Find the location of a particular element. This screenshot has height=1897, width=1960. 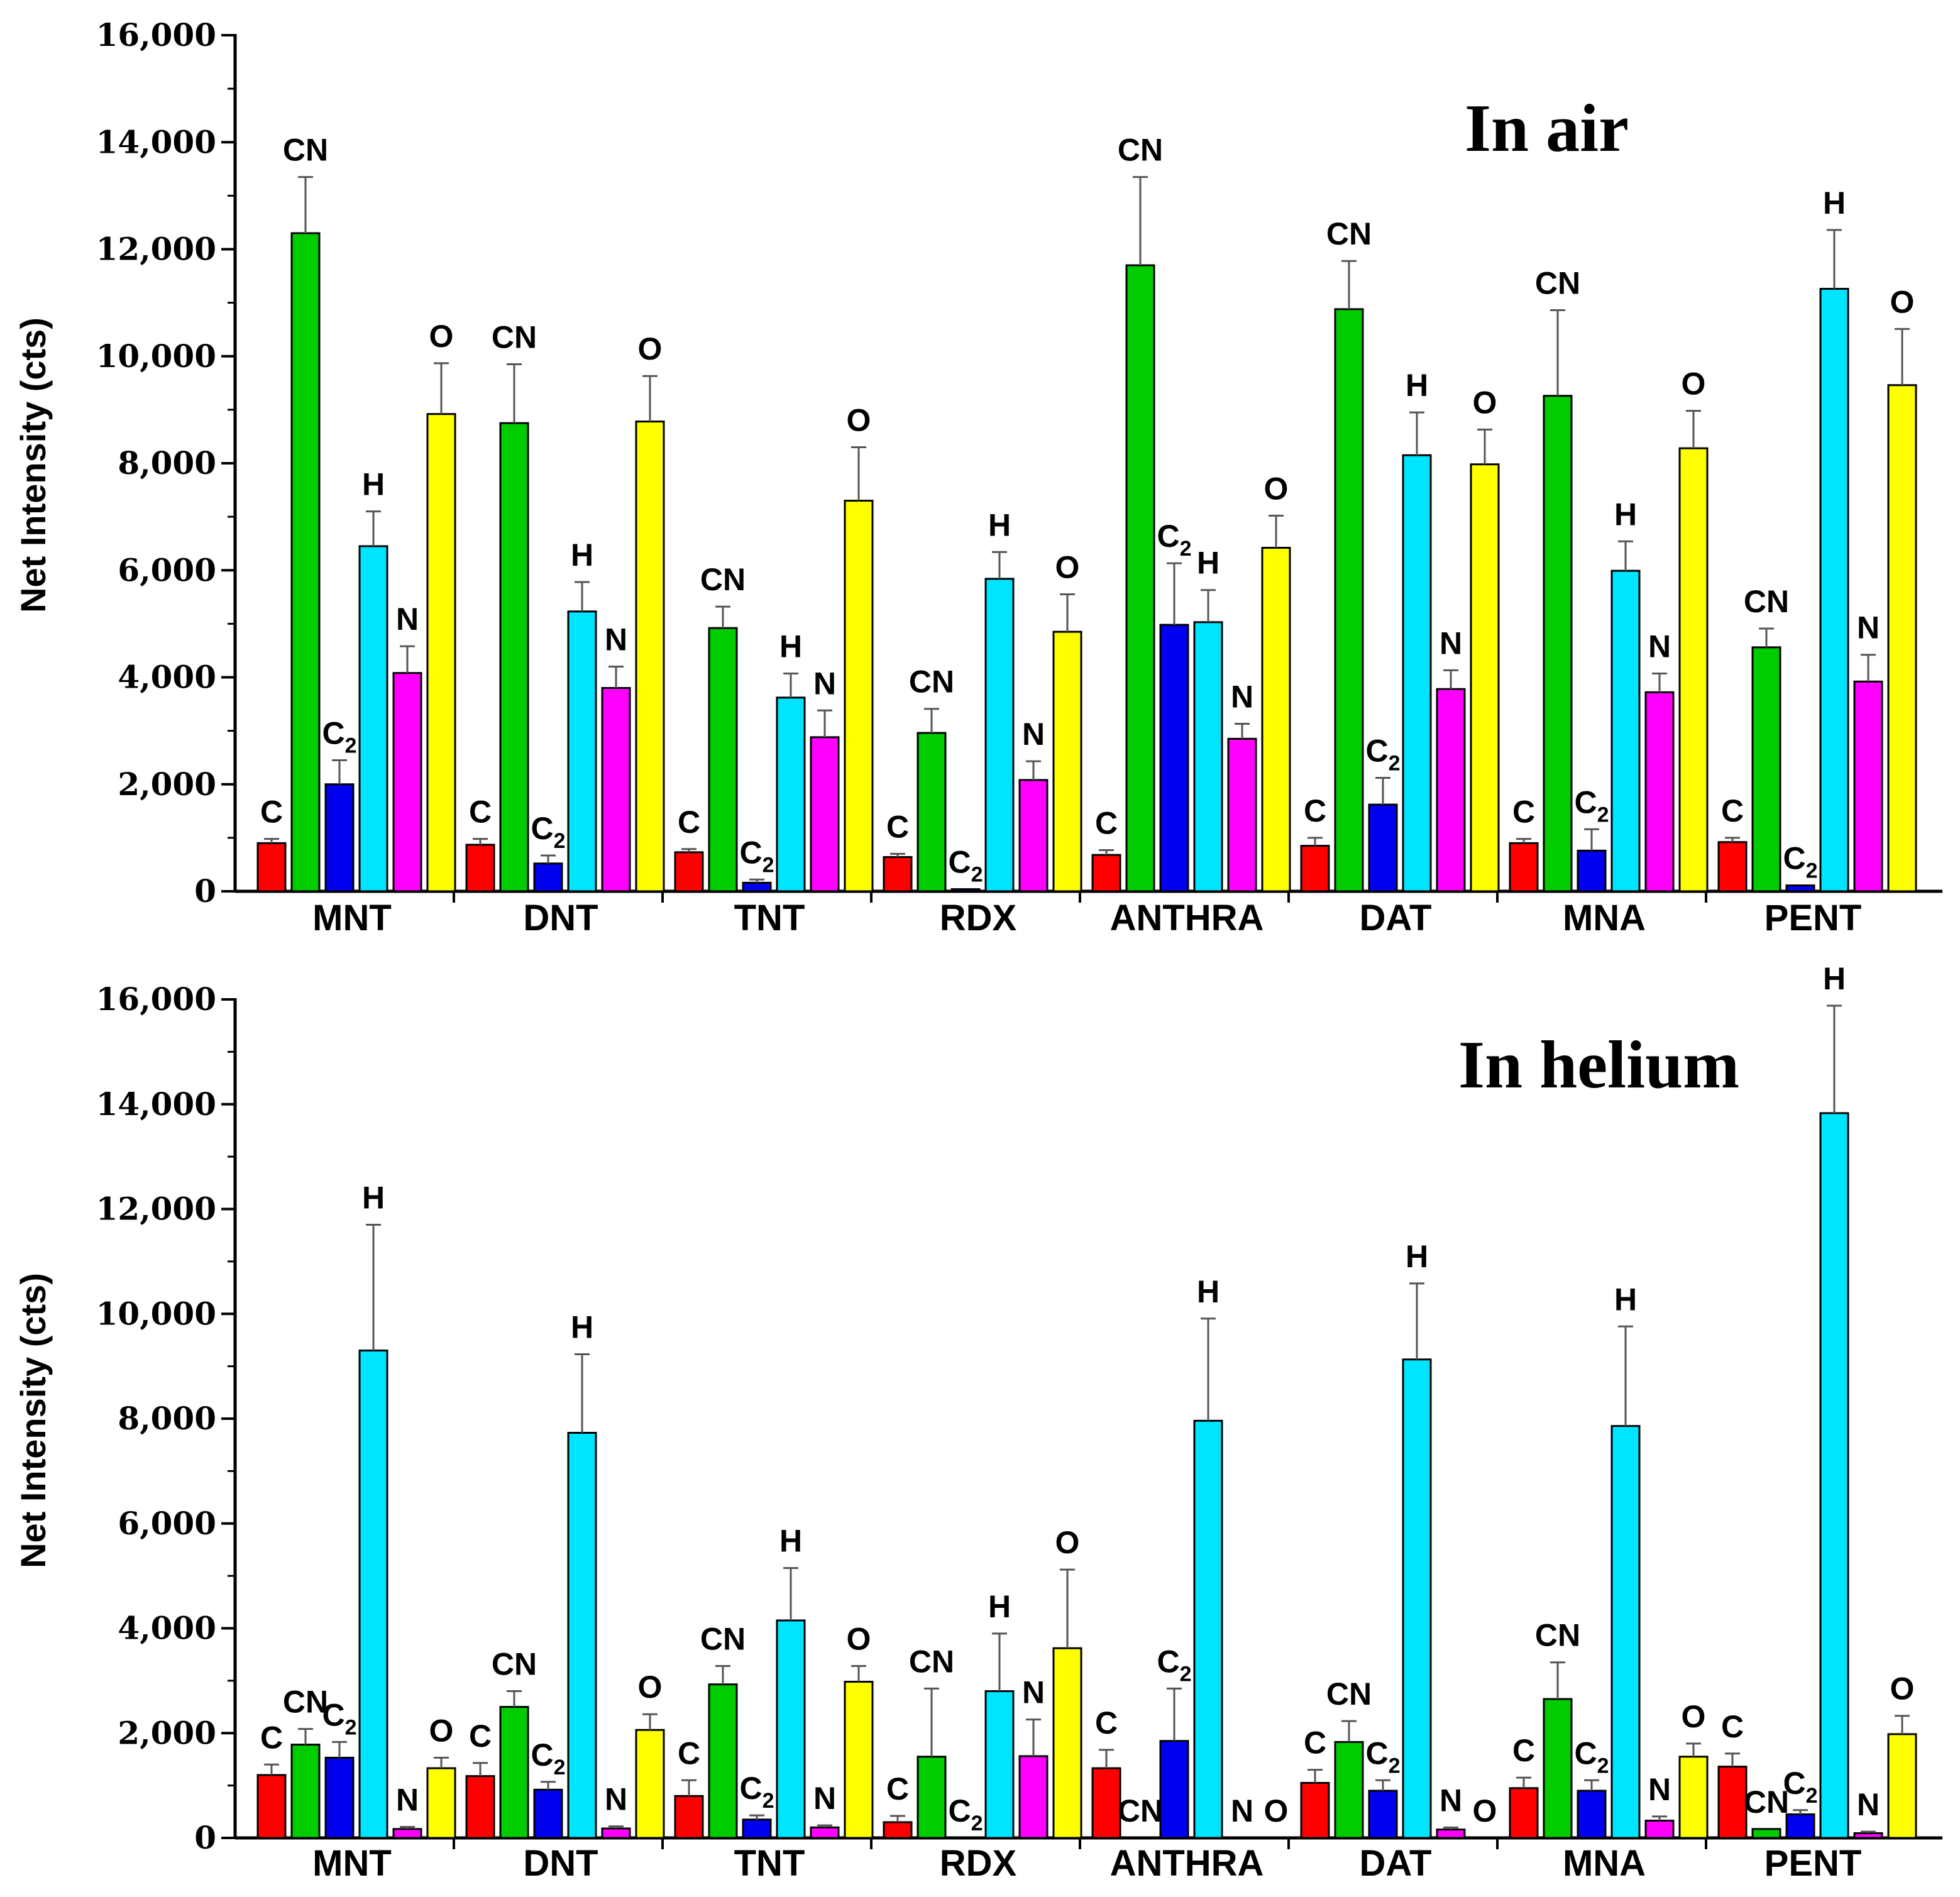

panel2-bar-n-mnt is located at coordinates (407, 1833).